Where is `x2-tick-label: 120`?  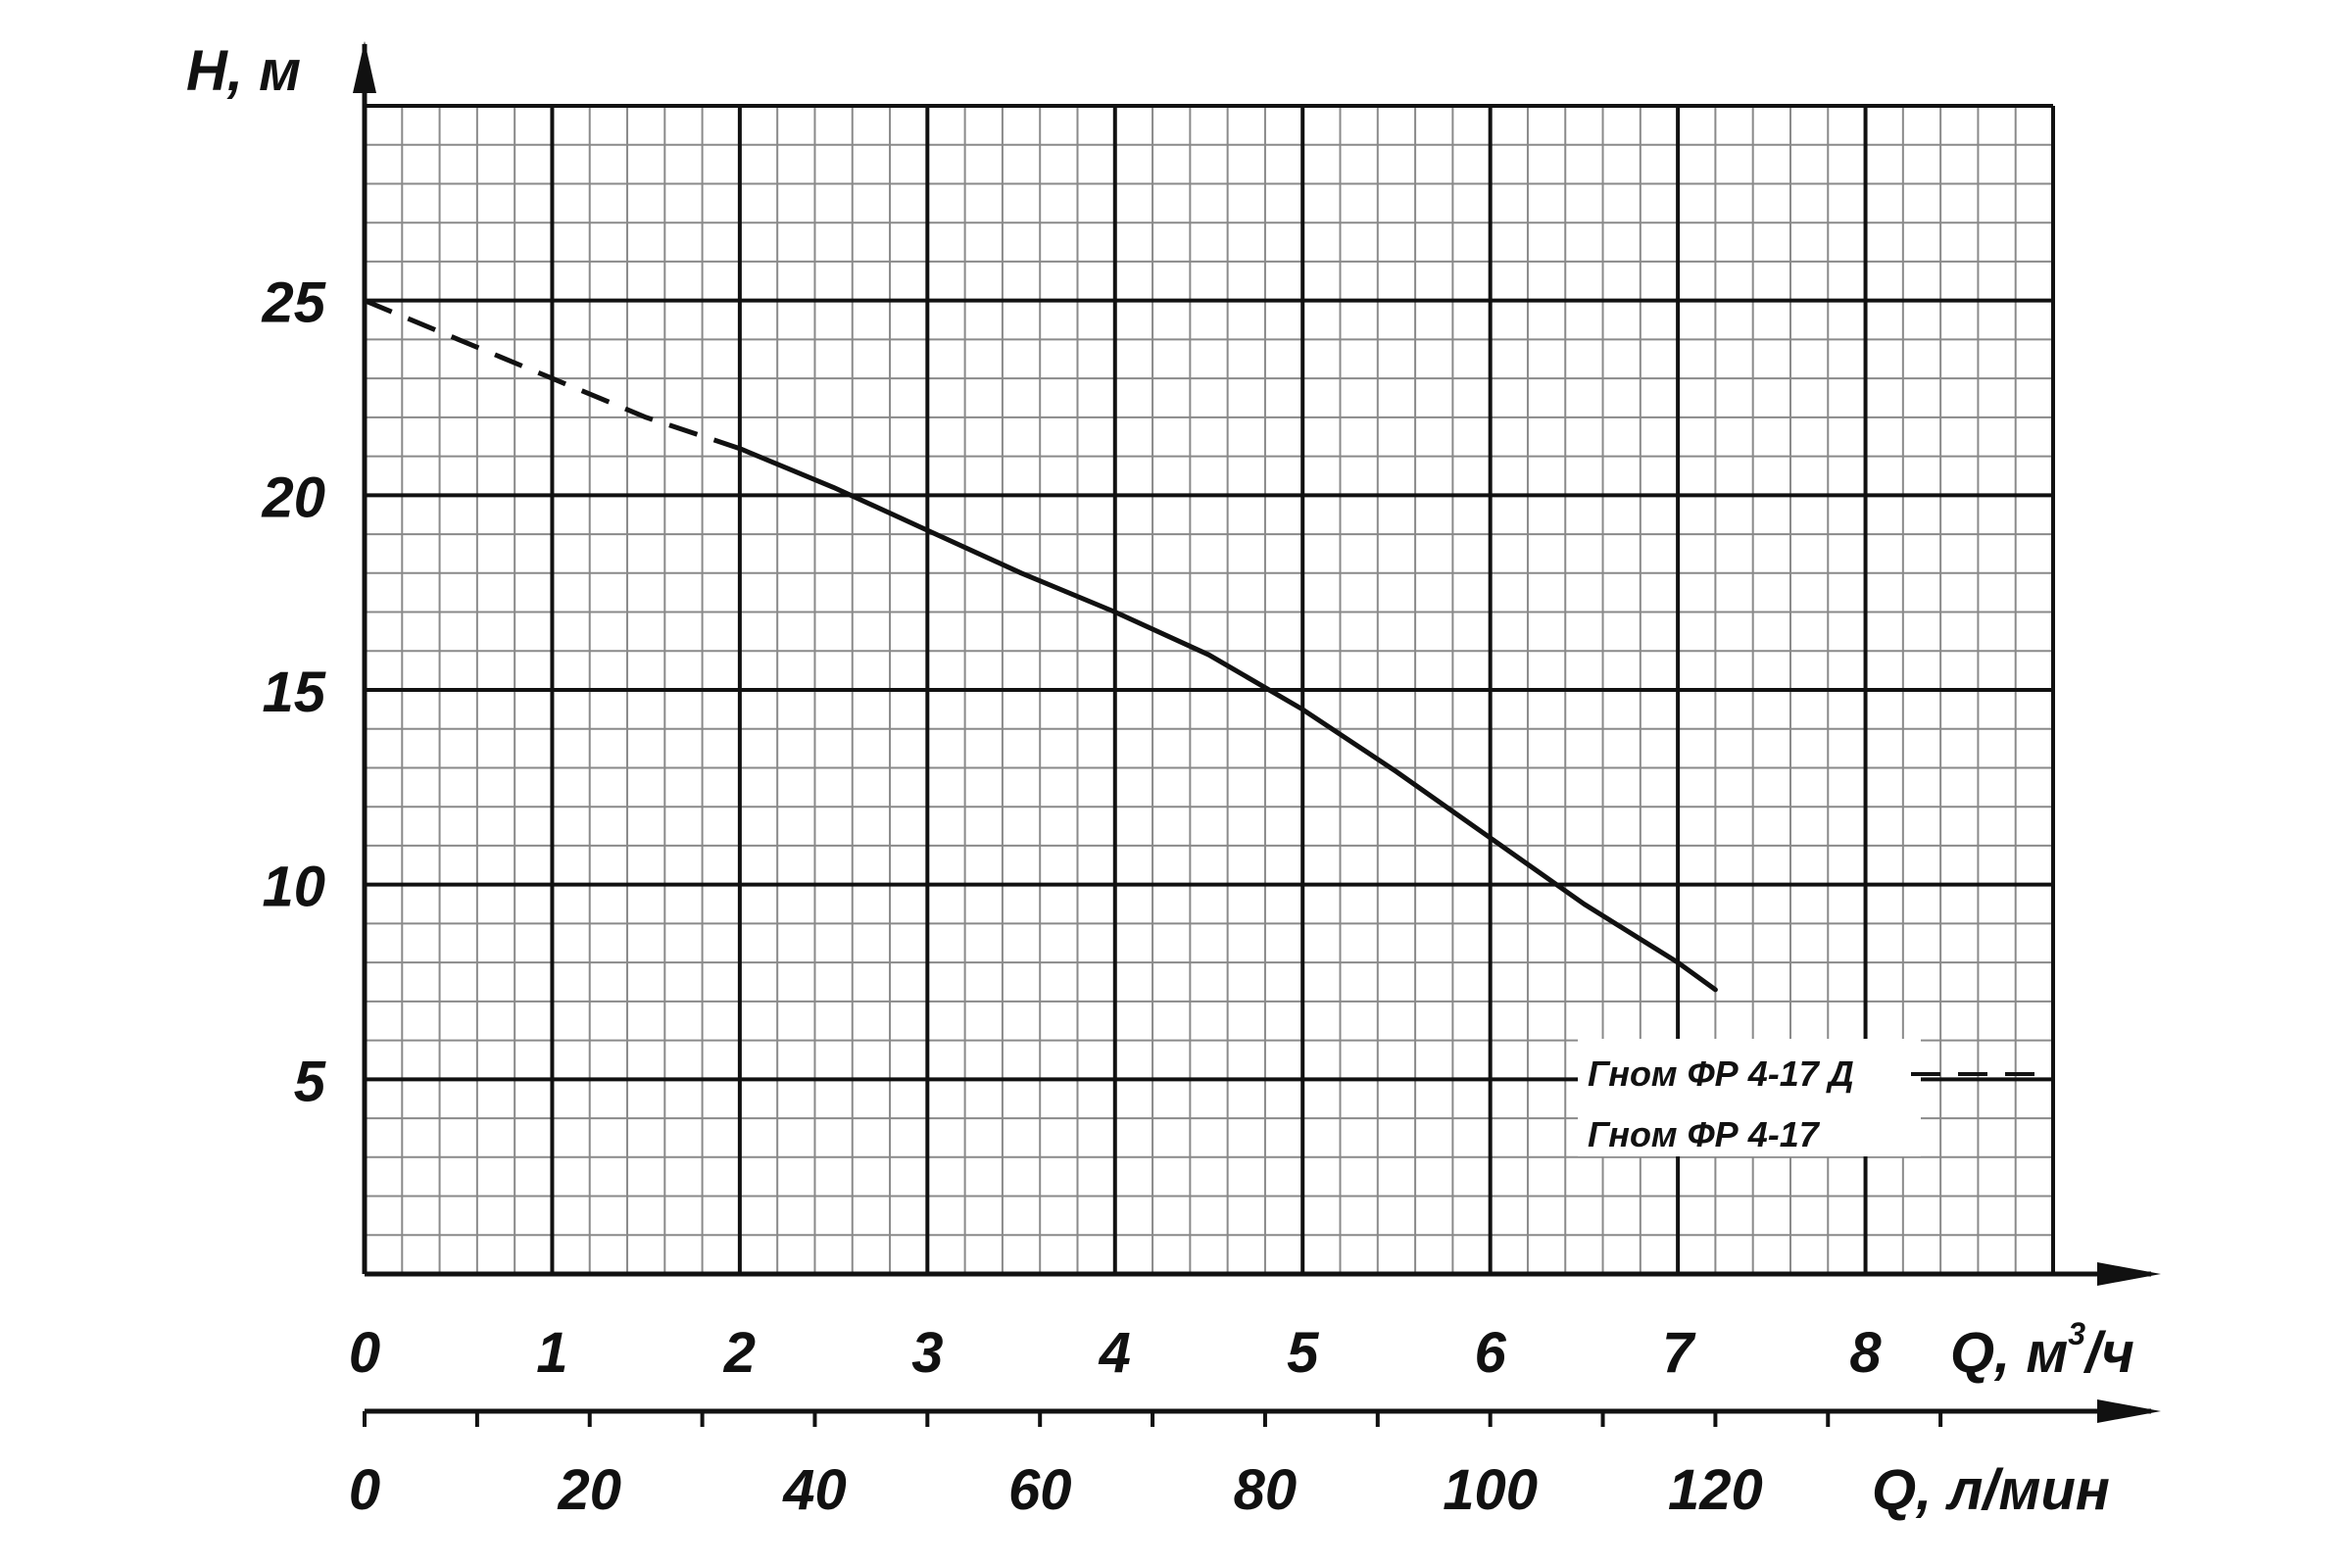 x2-tick-label: 120 is located at coordinates (1715, 1490).